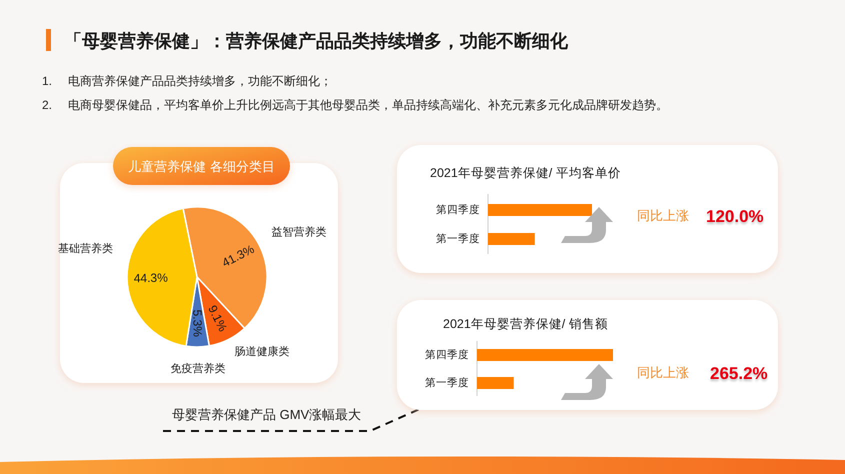  Describe the element at coordinates (197, 323) in the screenshot. I see `data-label: 5.3%` at that location.